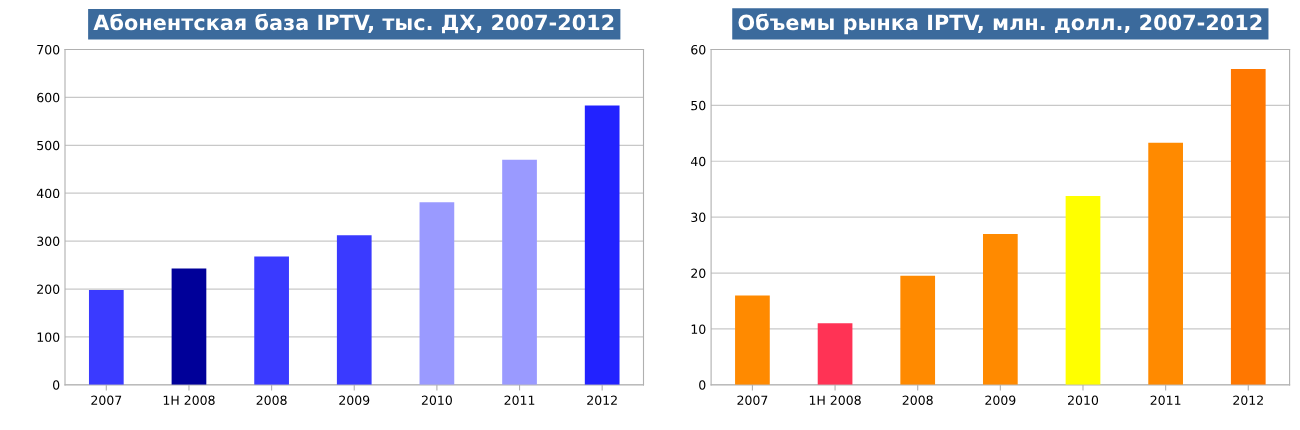 The width and height of the screenshot is (1300, 430). Describe the element at coordinates (698, 217) in the screenshot. I see `y-tick-label: 30` at that location.